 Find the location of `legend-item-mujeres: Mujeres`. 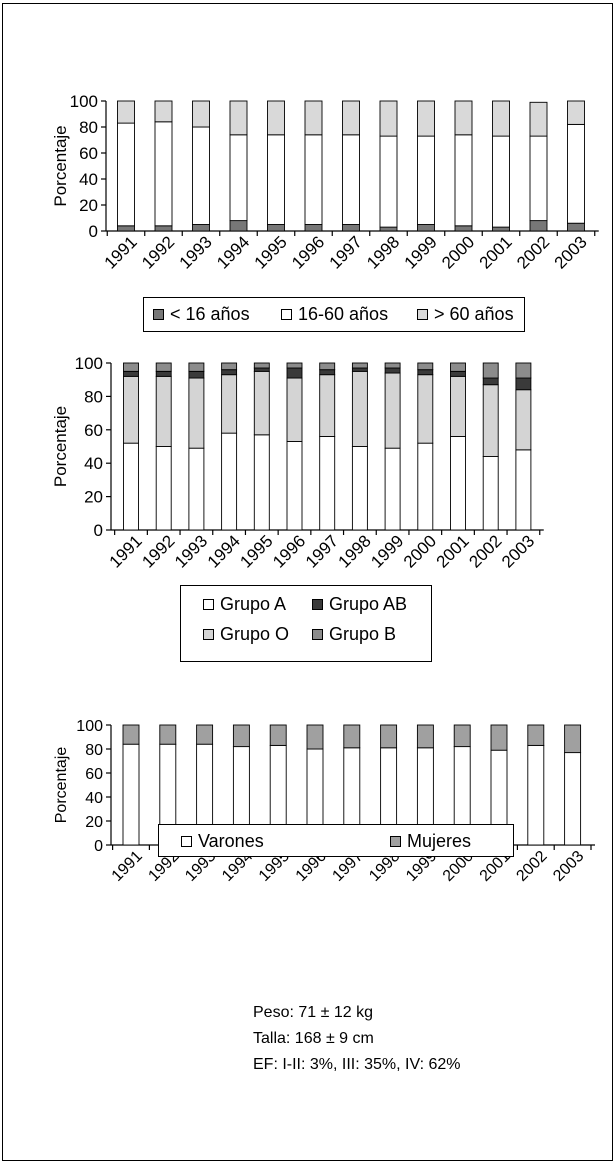

legend-item-mujeres: Mujeres is located at coordinates (430, 841).